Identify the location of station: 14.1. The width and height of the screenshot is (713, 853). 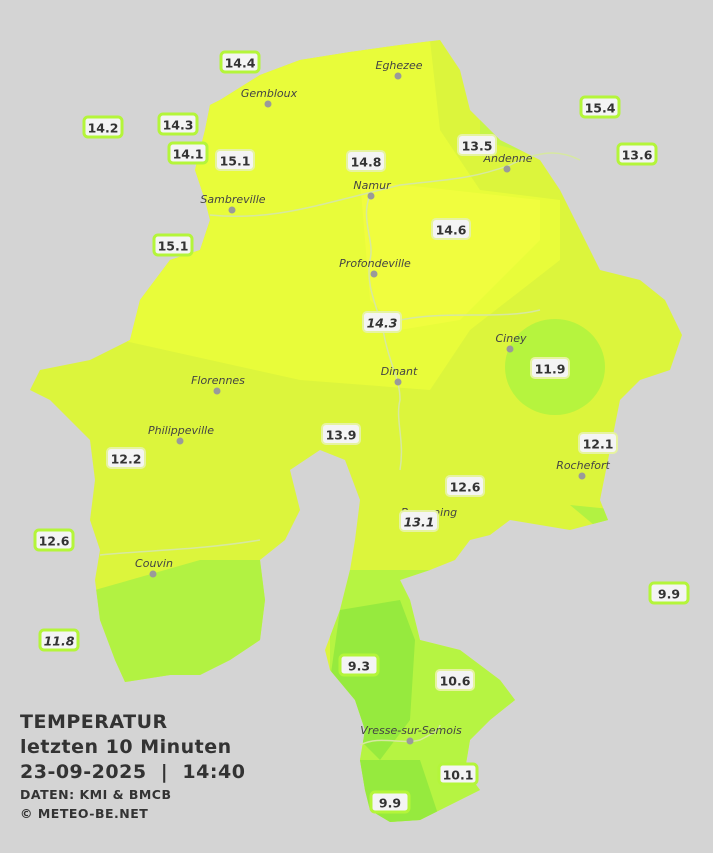
(188, 153).